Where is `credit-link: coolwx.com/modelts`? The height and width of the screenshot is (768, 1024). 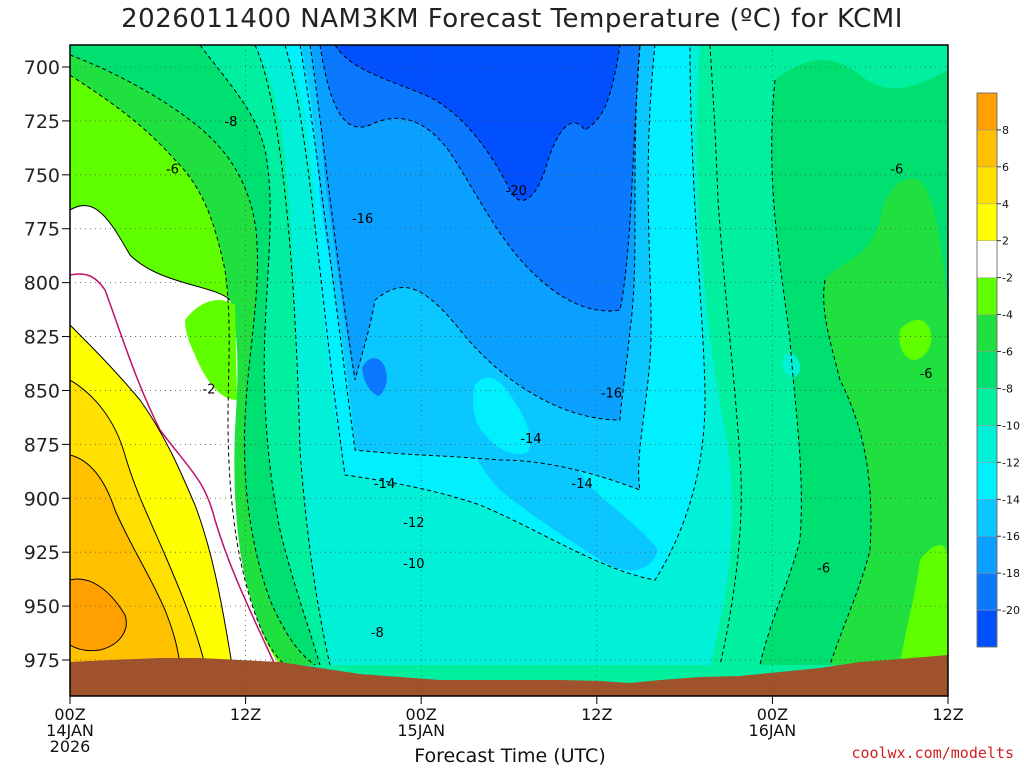
credit-link: coolwx.com/modelts is located at coordinates (932, 753).